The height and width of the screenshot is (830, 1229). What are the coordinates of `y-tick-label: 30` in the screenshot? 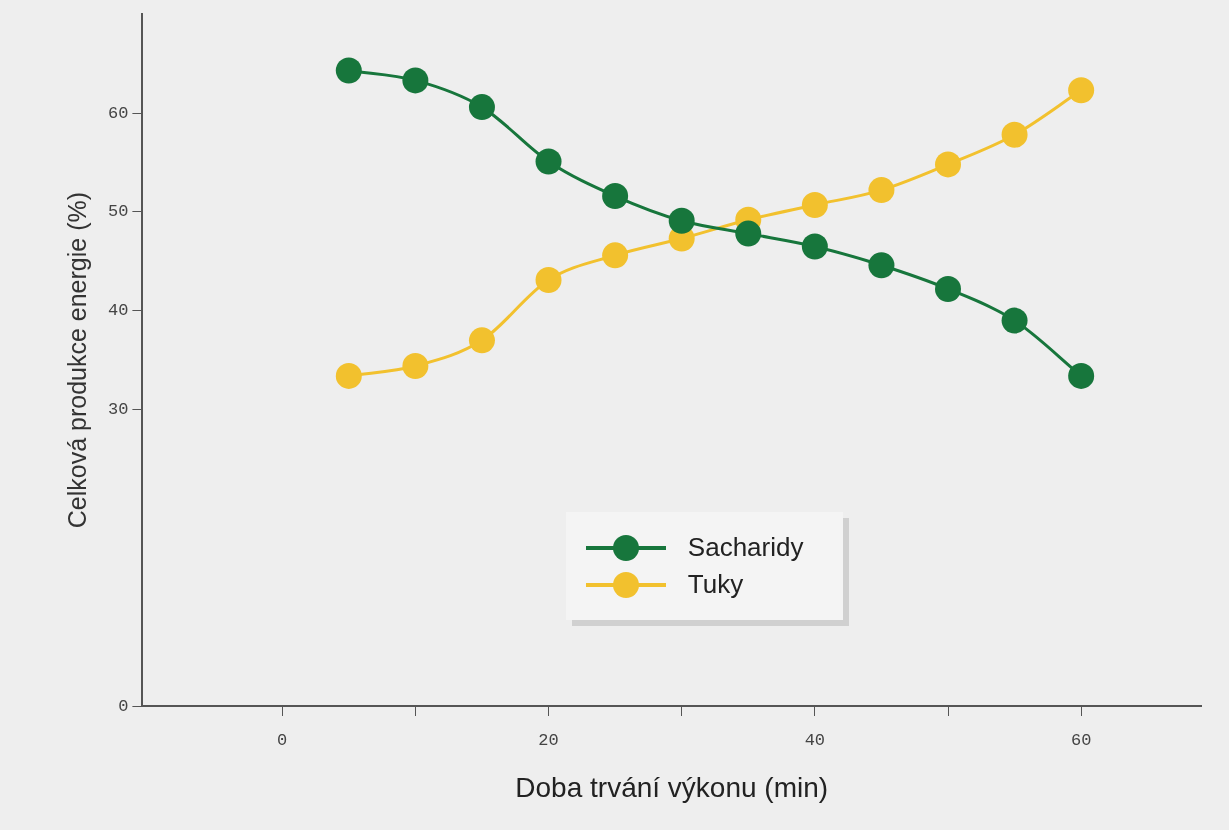 It's located at (118, 410).